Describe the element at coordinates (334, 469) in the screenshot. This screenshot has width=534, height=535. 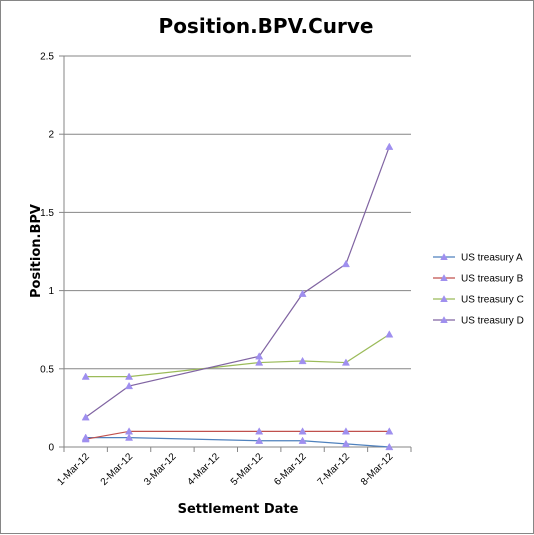
I see `x-tick-label: 7-Mar-12` at that location.